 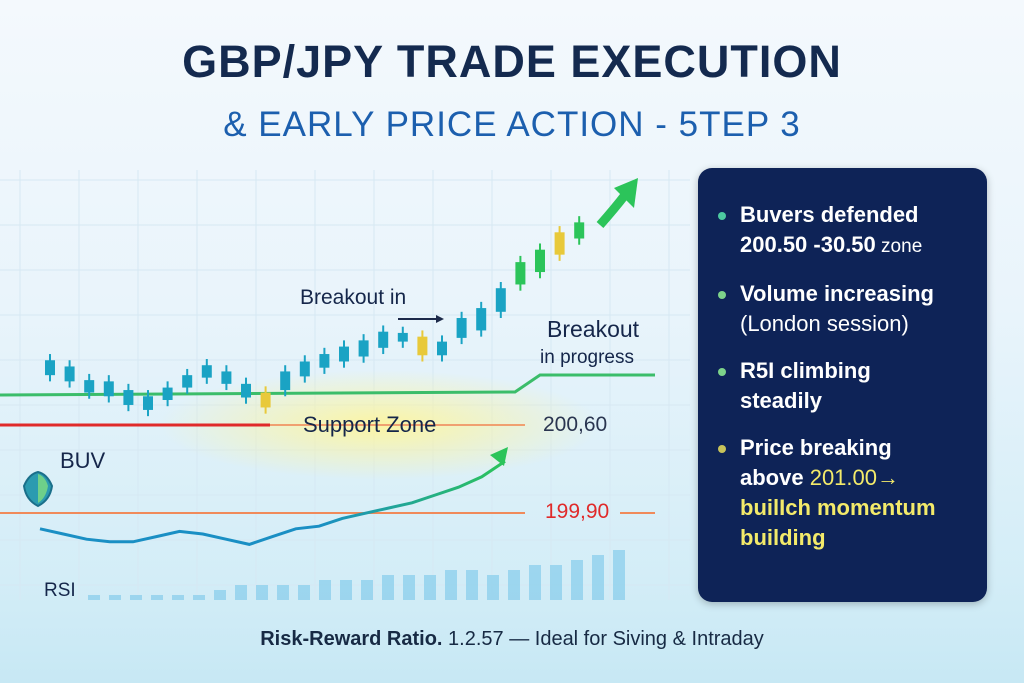 I want to click on page-title: GBP/JPY TRADE EXECUTION, so click(x=512, y=61).